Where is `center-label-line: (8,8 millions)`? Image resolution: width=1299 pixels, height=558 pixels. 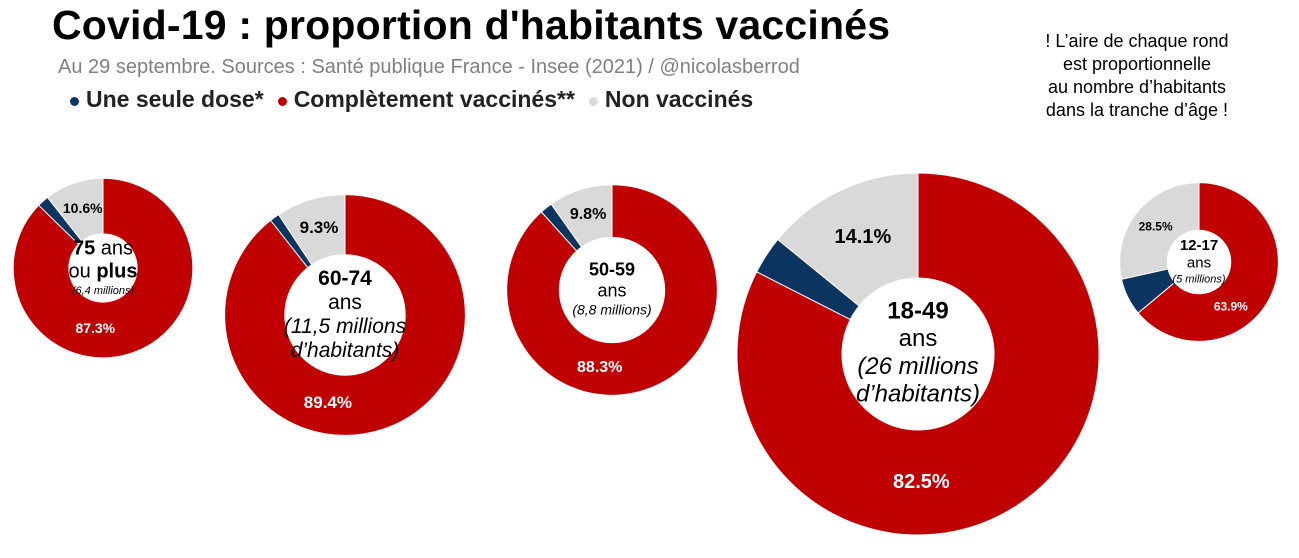
center-label-line: (8,8 millions) is located at coordinates (611, 309).